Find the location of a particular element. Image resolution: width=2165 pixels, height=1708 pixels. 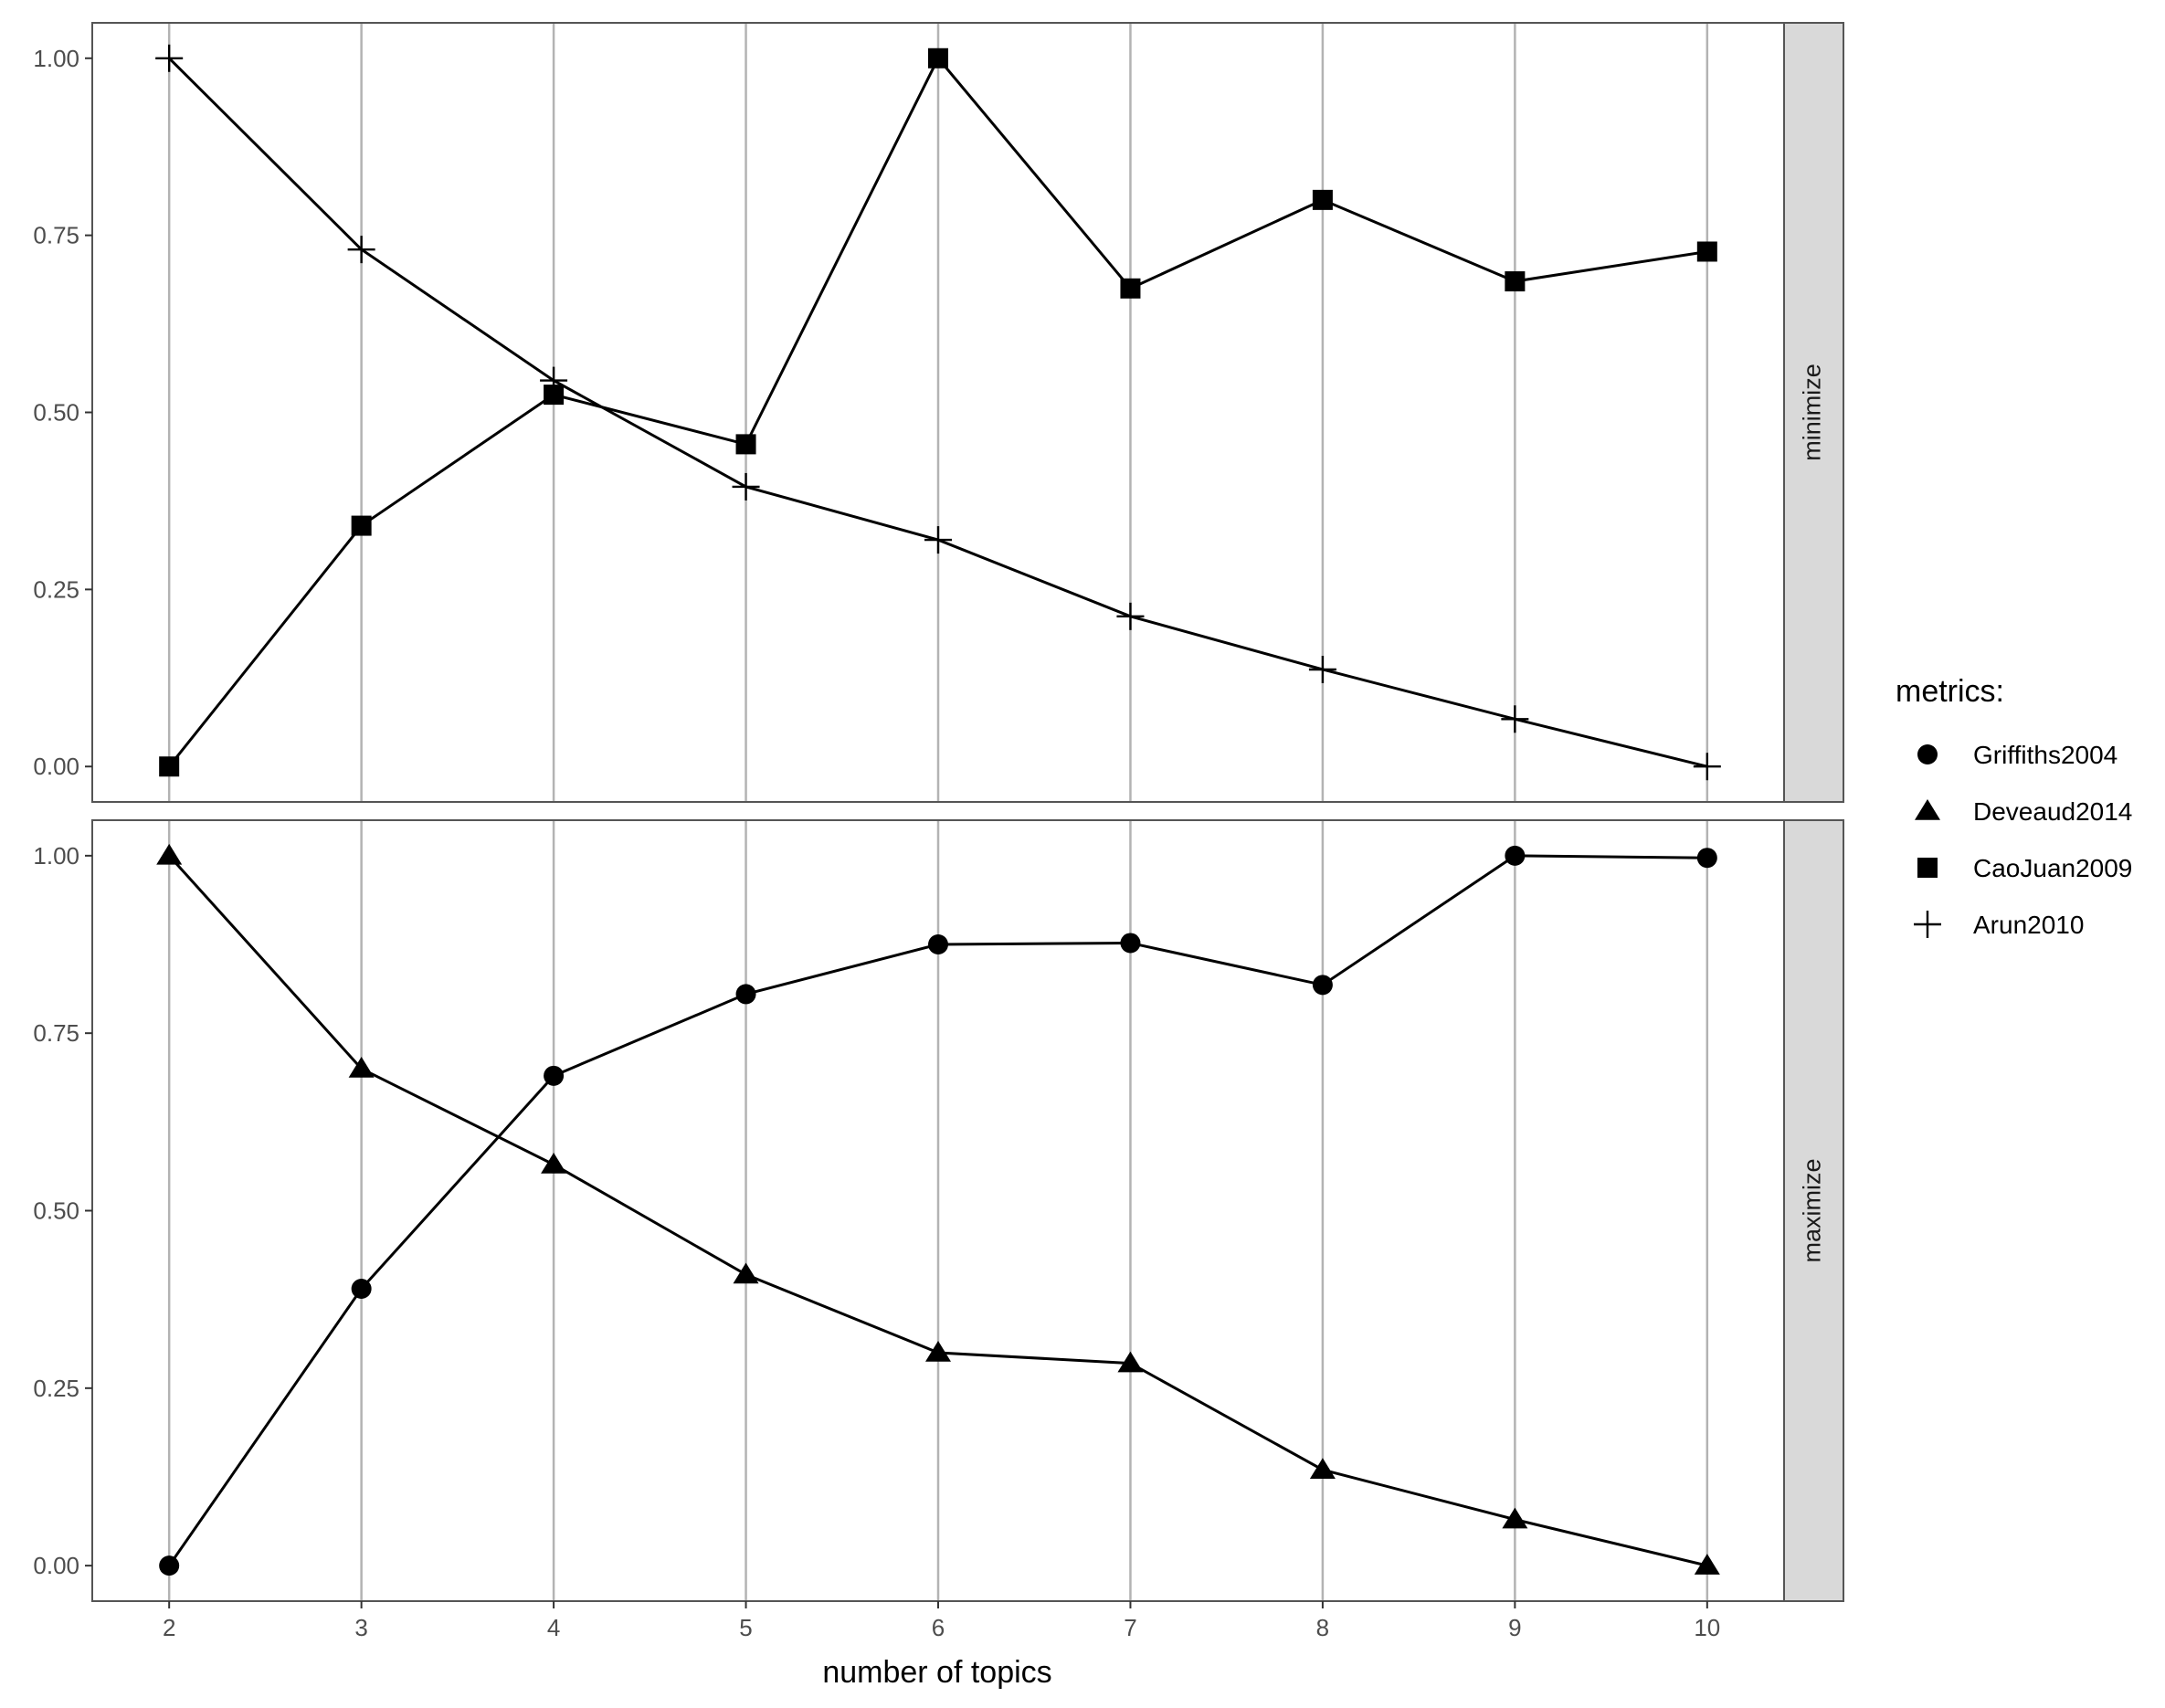

legend-key-Griffiths2004 is located at coordinates (1927, 754).